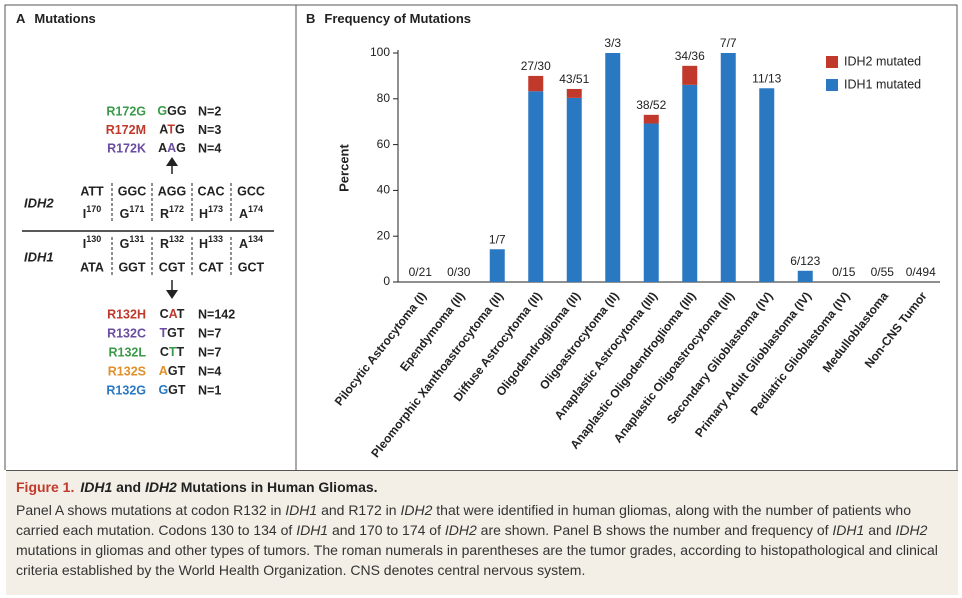  Describe the element at coordinates (132, 212) in the screenshot. I see `residue: G171` at that location.